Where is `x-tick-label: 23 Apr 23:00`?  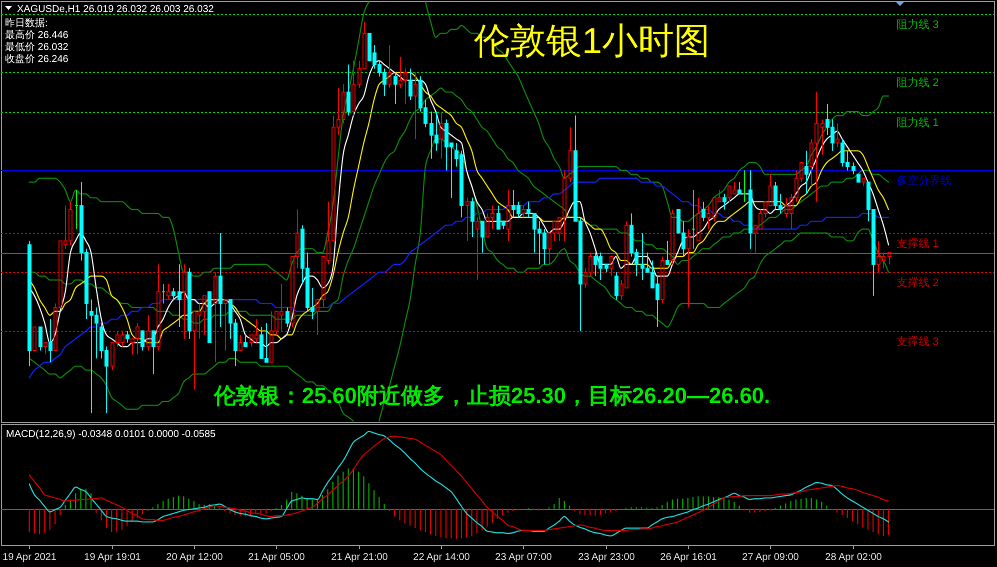
x-tick-label: 23 Apr 23:00 is located at coordinates (607, 557).